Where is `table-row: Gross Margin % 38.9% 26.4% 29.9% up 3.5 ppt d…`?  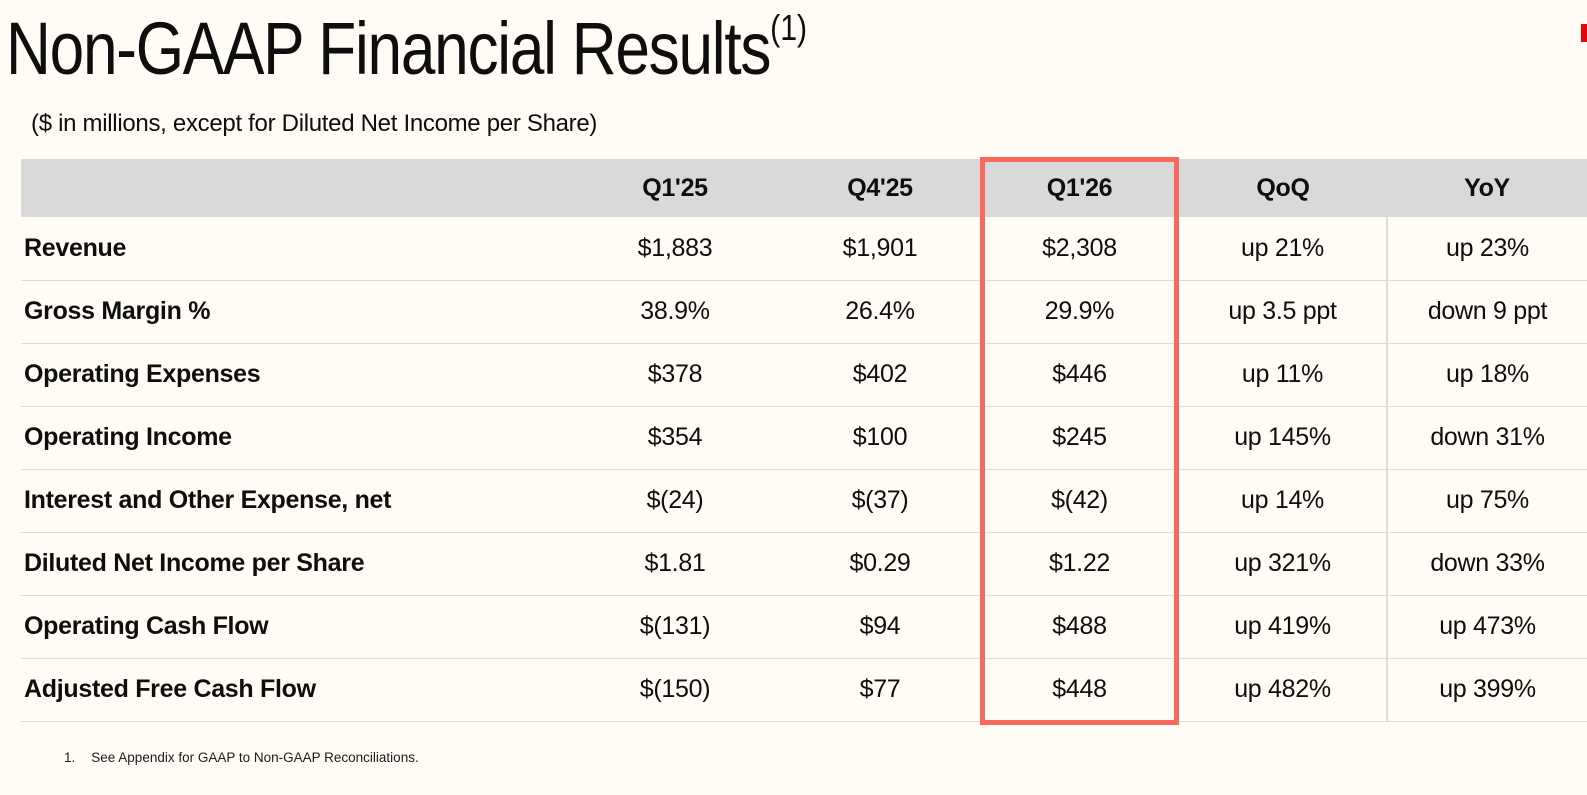 table-row: Gross Margin % 38.9% 26.4% 29.9% up 3.5 ppt d… is located at coordinates (804, 312).